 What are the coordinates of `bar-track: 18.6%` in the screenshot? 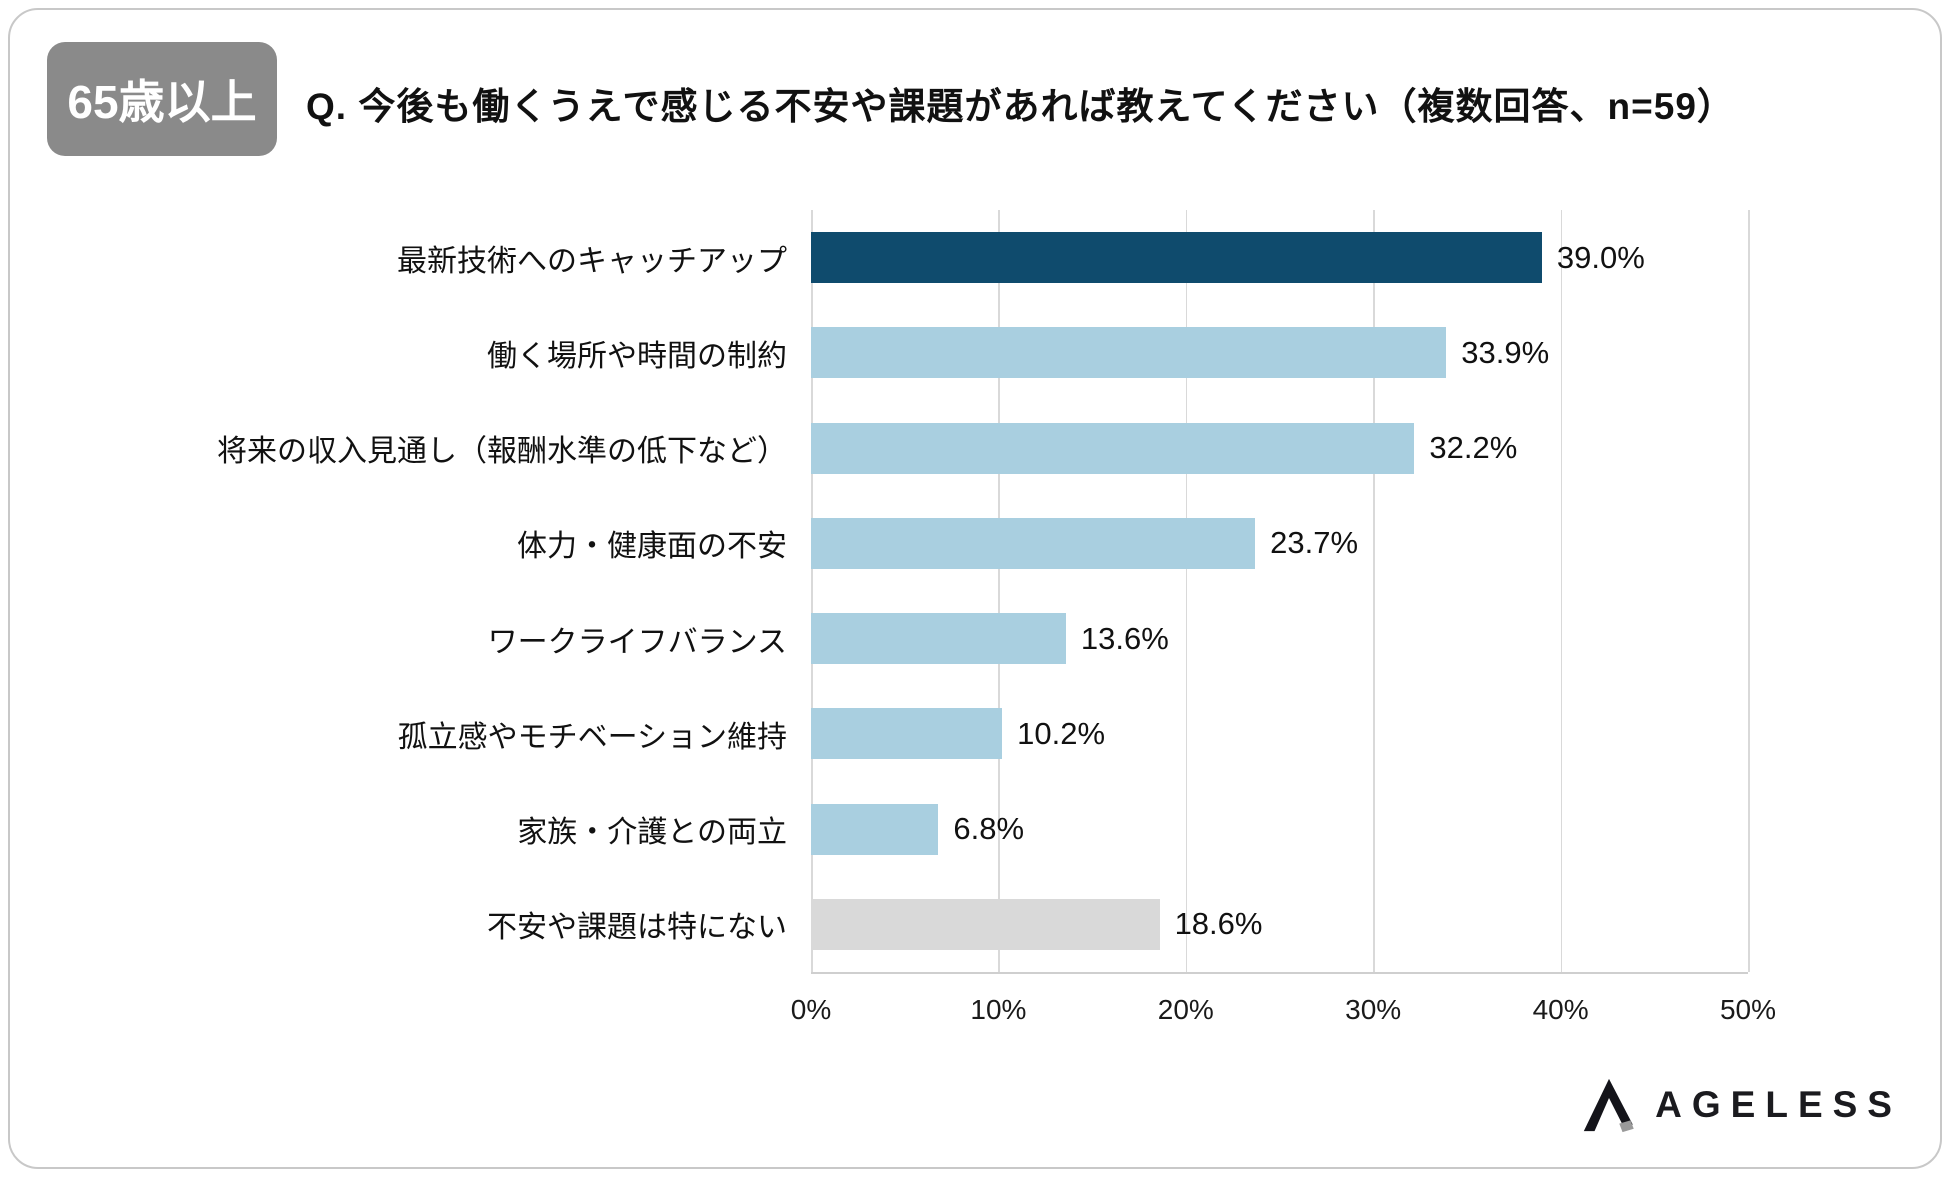 It's located at (1279, 924).